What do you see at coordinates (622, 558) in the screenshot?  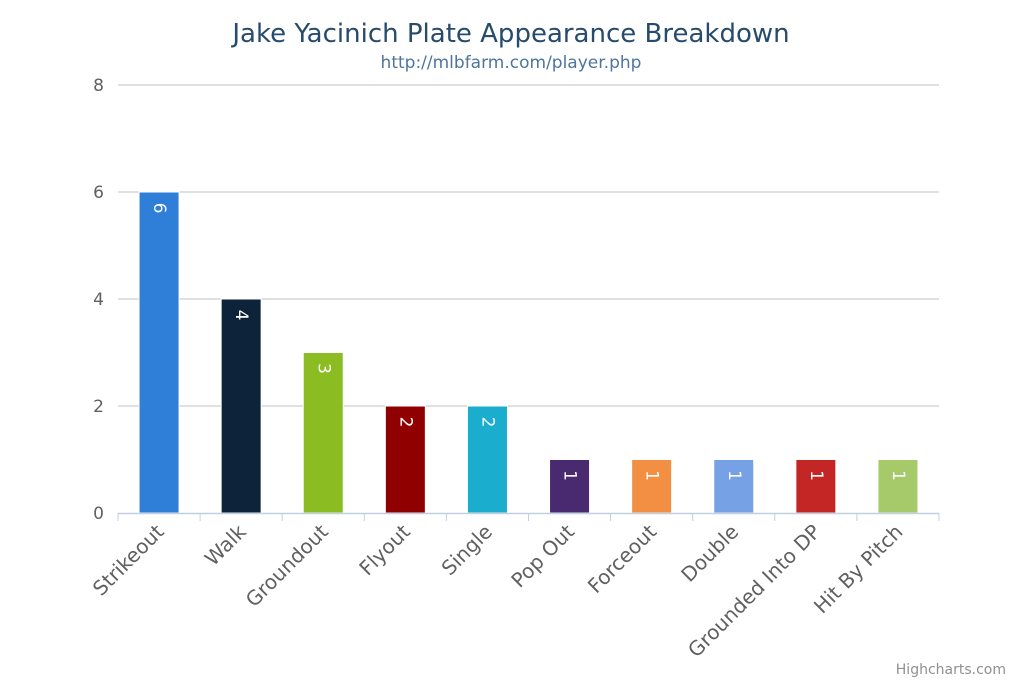 I see `x-tick-label: Forceout` at bounding box center [622, 558].